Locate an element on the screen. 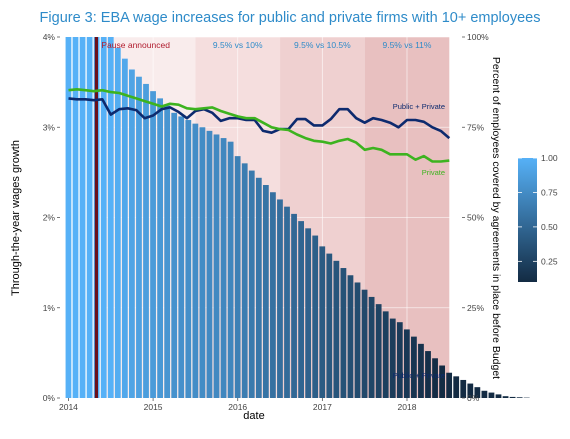 The height and width of the screenshot is (439, 570). x-tick-label: 2017 is located at coordinates (322, 407).